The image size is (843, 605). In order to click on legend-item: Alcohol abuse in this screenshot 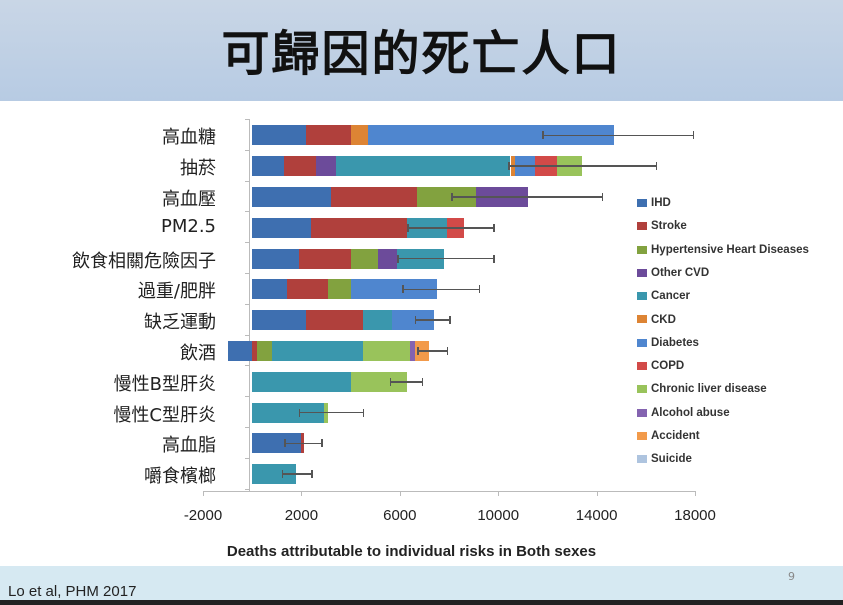, I will do `click(683, 415)`.